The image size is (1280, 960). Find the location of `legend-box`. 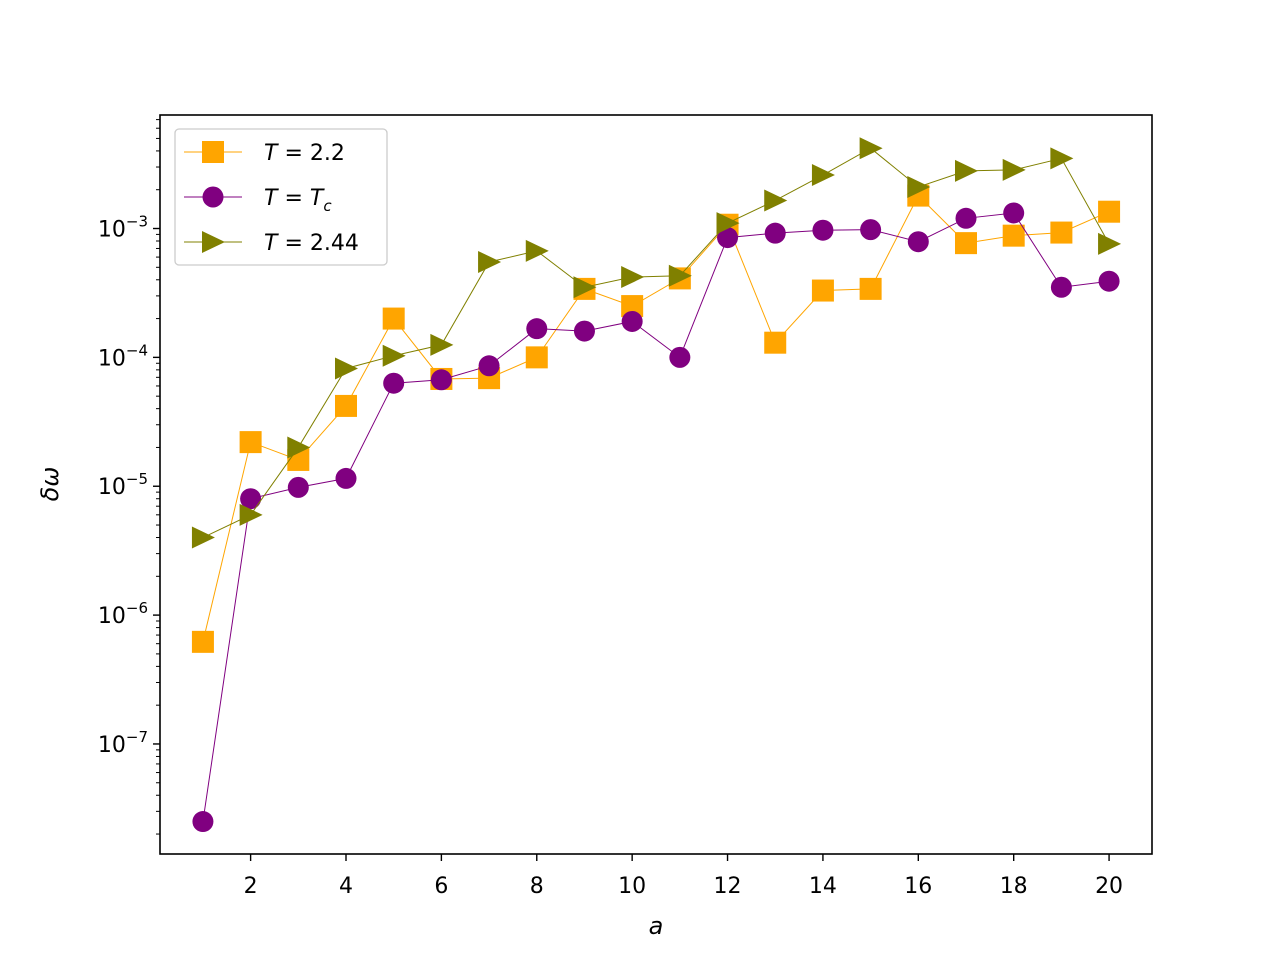

legend-box is located at coordinates (281, 197).